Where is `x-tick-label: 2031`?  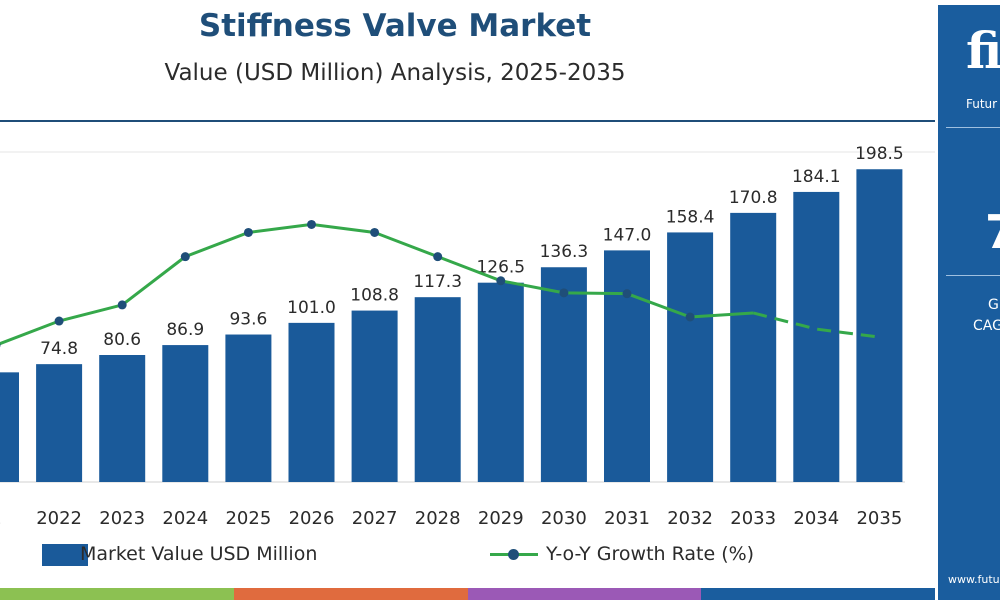
x-tick-label: 2031 is located at coordinates (627, 518).